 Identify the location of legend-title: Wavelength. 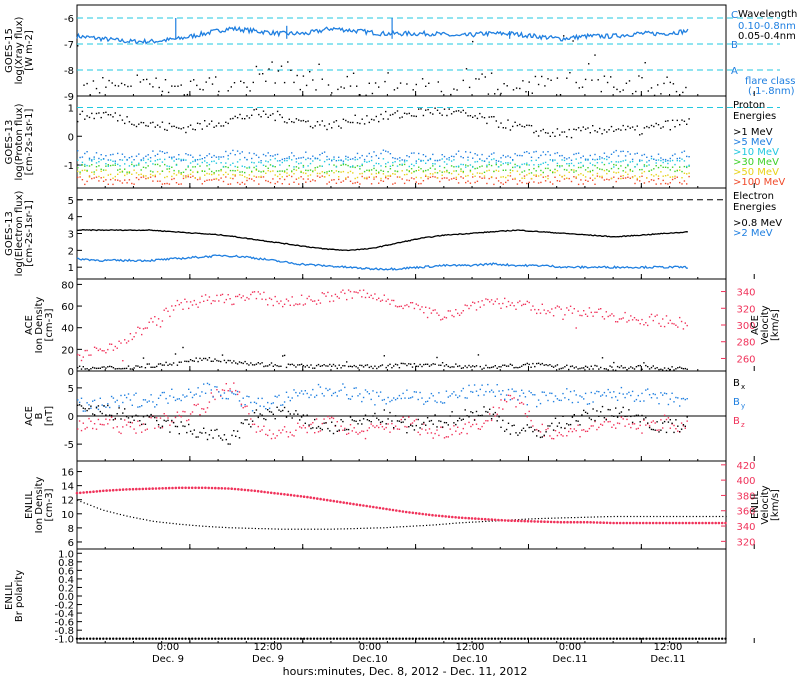
(767, 14).